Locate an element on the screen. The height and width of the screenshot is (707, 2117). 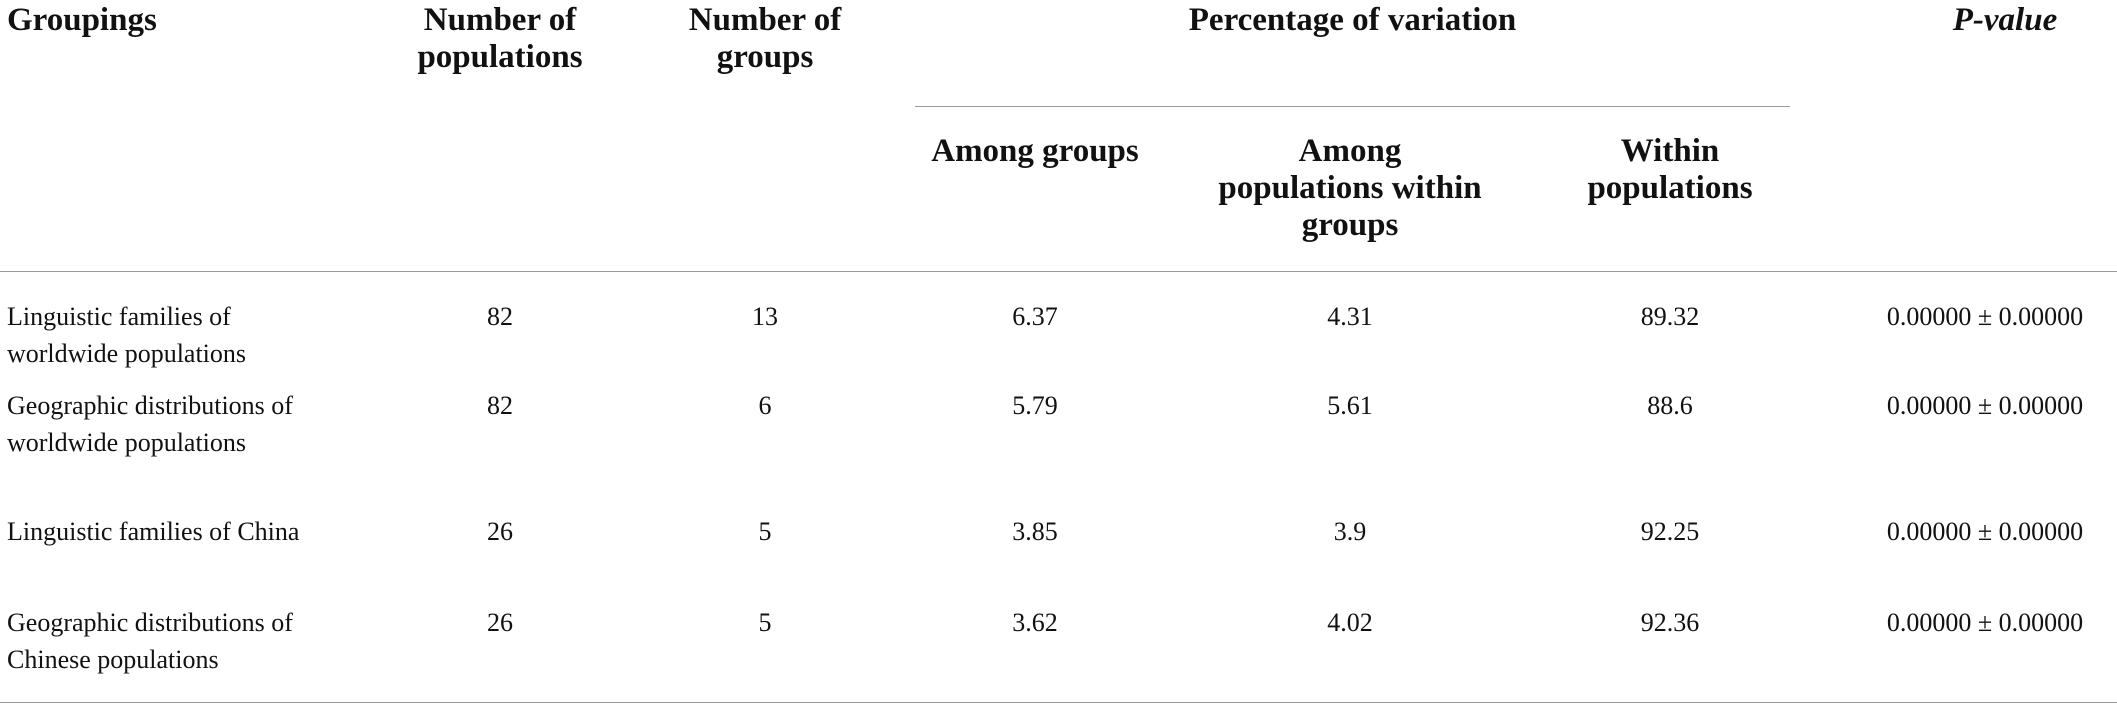
cell-among-groups: 3.62 is located at coordinates (1035, 622).